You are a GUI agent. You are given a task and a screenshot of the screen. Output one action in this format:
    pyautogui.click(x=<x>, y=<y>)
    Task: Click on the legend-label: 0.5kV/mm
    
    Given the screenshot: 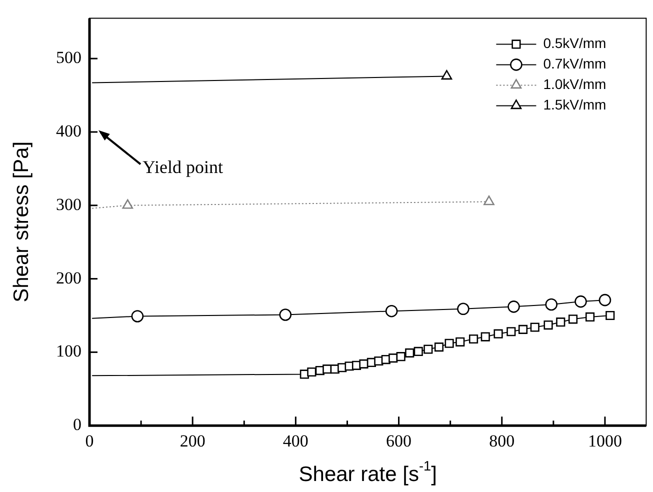 What is the action you would take?
    pyautogui.click(x=574, y=43)
    